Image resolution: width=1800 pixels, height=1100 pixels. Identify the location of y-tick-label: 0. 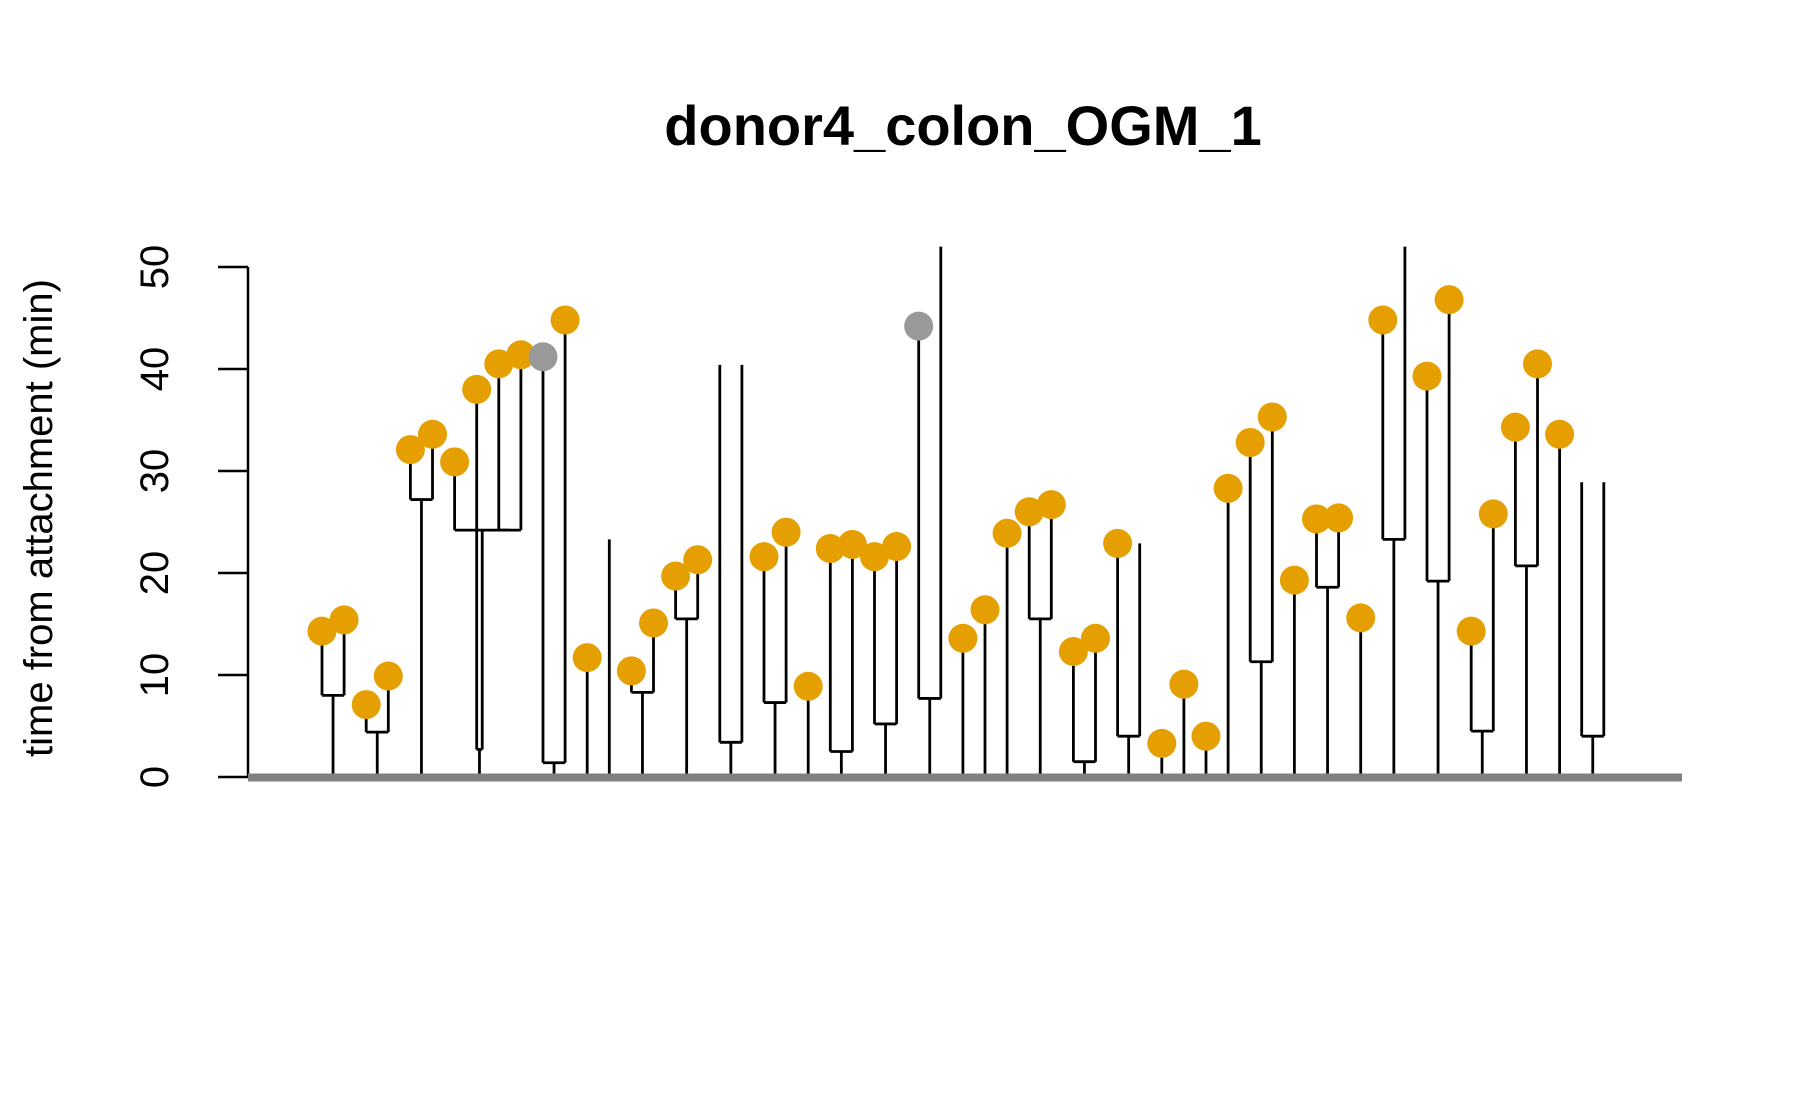
(155, 777).